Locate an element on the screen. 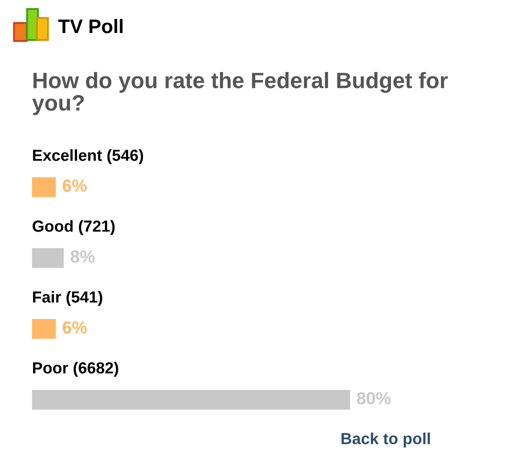 This screenshot has width=507, height=462. y-tick-label: Good (721) is located at coordinates (73, 227).